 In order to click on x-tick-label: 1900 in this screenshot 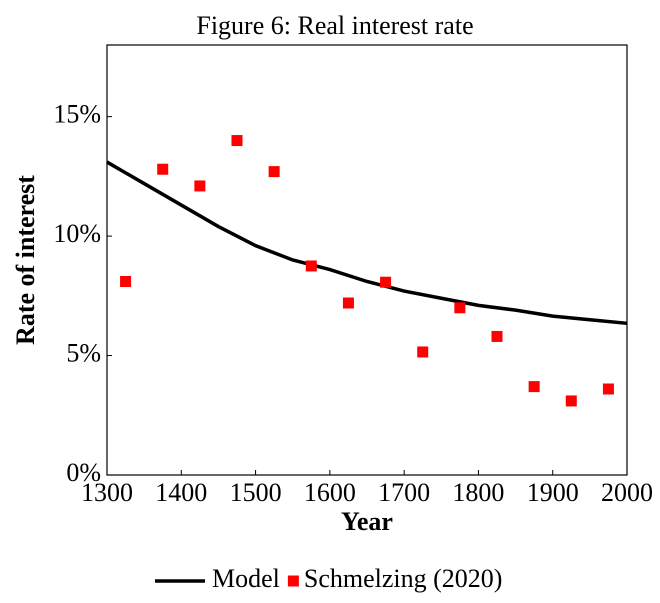, I will do `click(553, 492)`.